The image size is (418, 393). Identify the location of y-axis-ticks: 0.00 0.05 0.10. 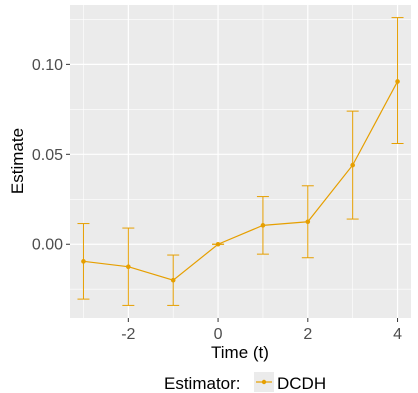
(51, 155).